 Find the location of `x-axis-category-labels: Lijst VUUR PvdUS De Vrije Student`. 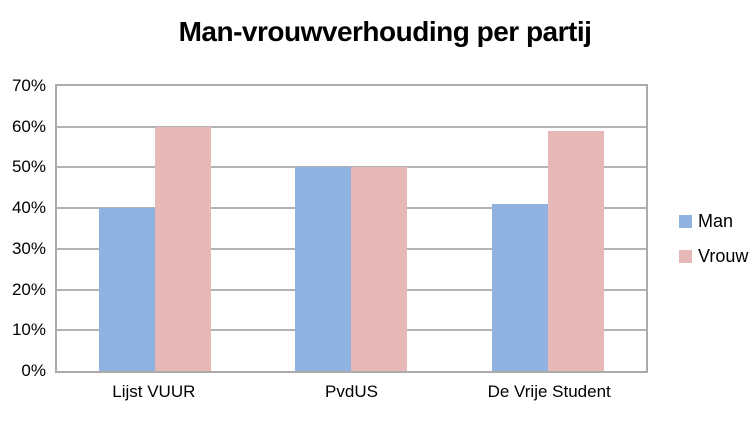

x-axis-category-labels: Lijst VUUR PvdUS De Vrije Student is located at coordinates (351, 392).